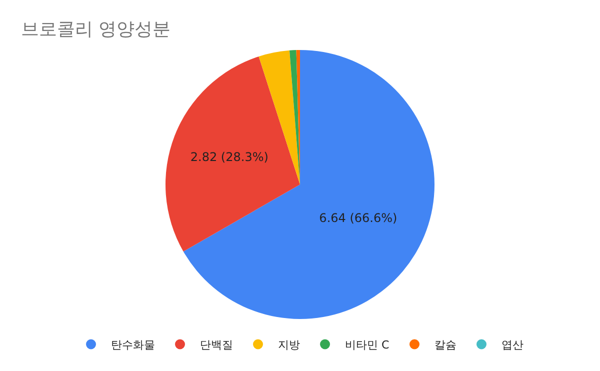 The image size is (600, 371). What do you see at coordinates (216, 345) in the screenshot?
I see `legend-label: 단백질` at bounding box center [216, 345].